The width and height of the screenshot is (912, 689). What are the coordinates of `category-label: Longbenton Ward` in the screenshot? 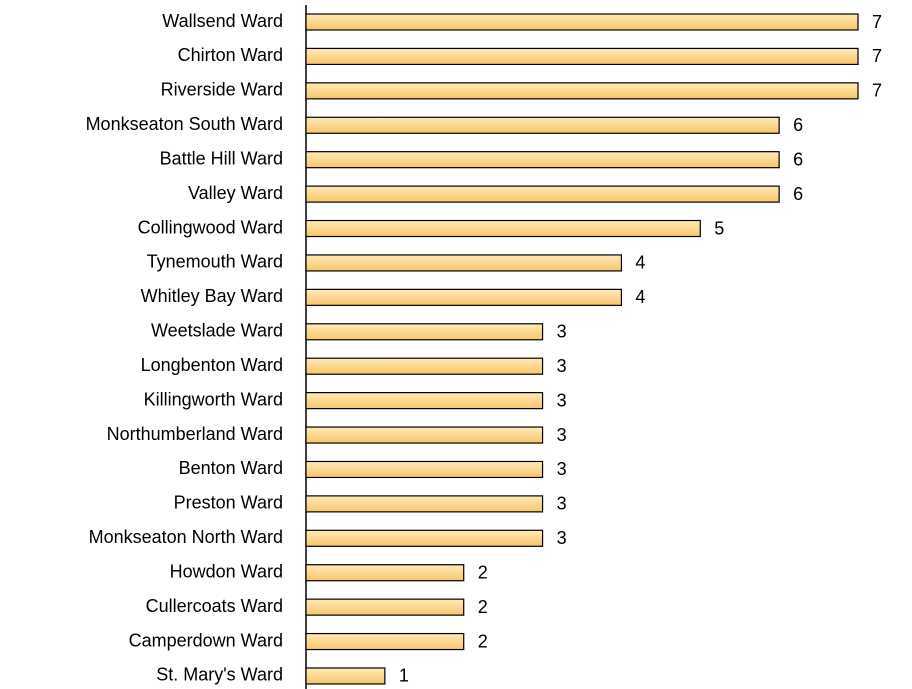 It's located at (212, 365).